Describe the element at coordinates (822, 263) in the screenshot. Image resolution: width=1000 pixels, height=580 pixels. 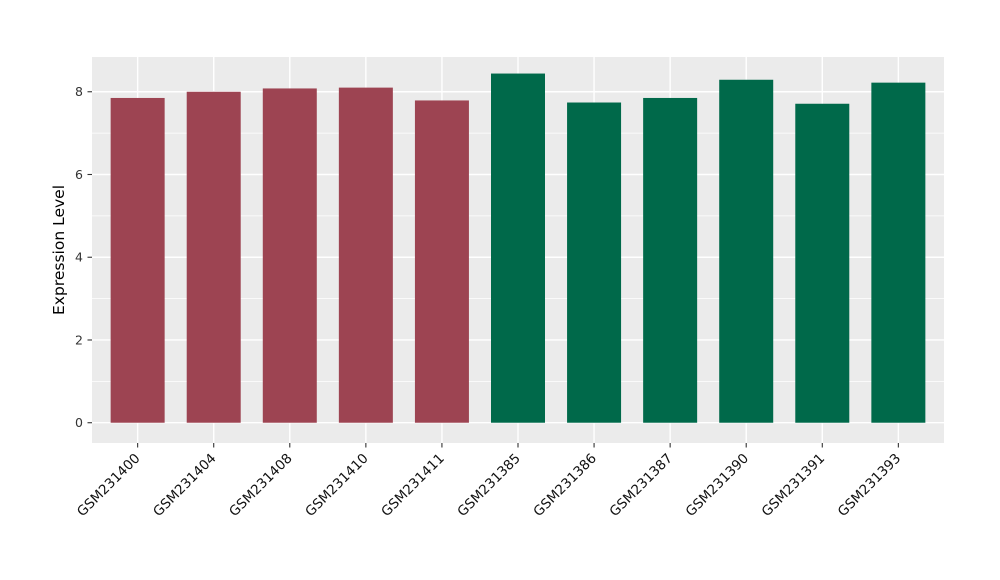
I see `bar-GSM231391` at that location.